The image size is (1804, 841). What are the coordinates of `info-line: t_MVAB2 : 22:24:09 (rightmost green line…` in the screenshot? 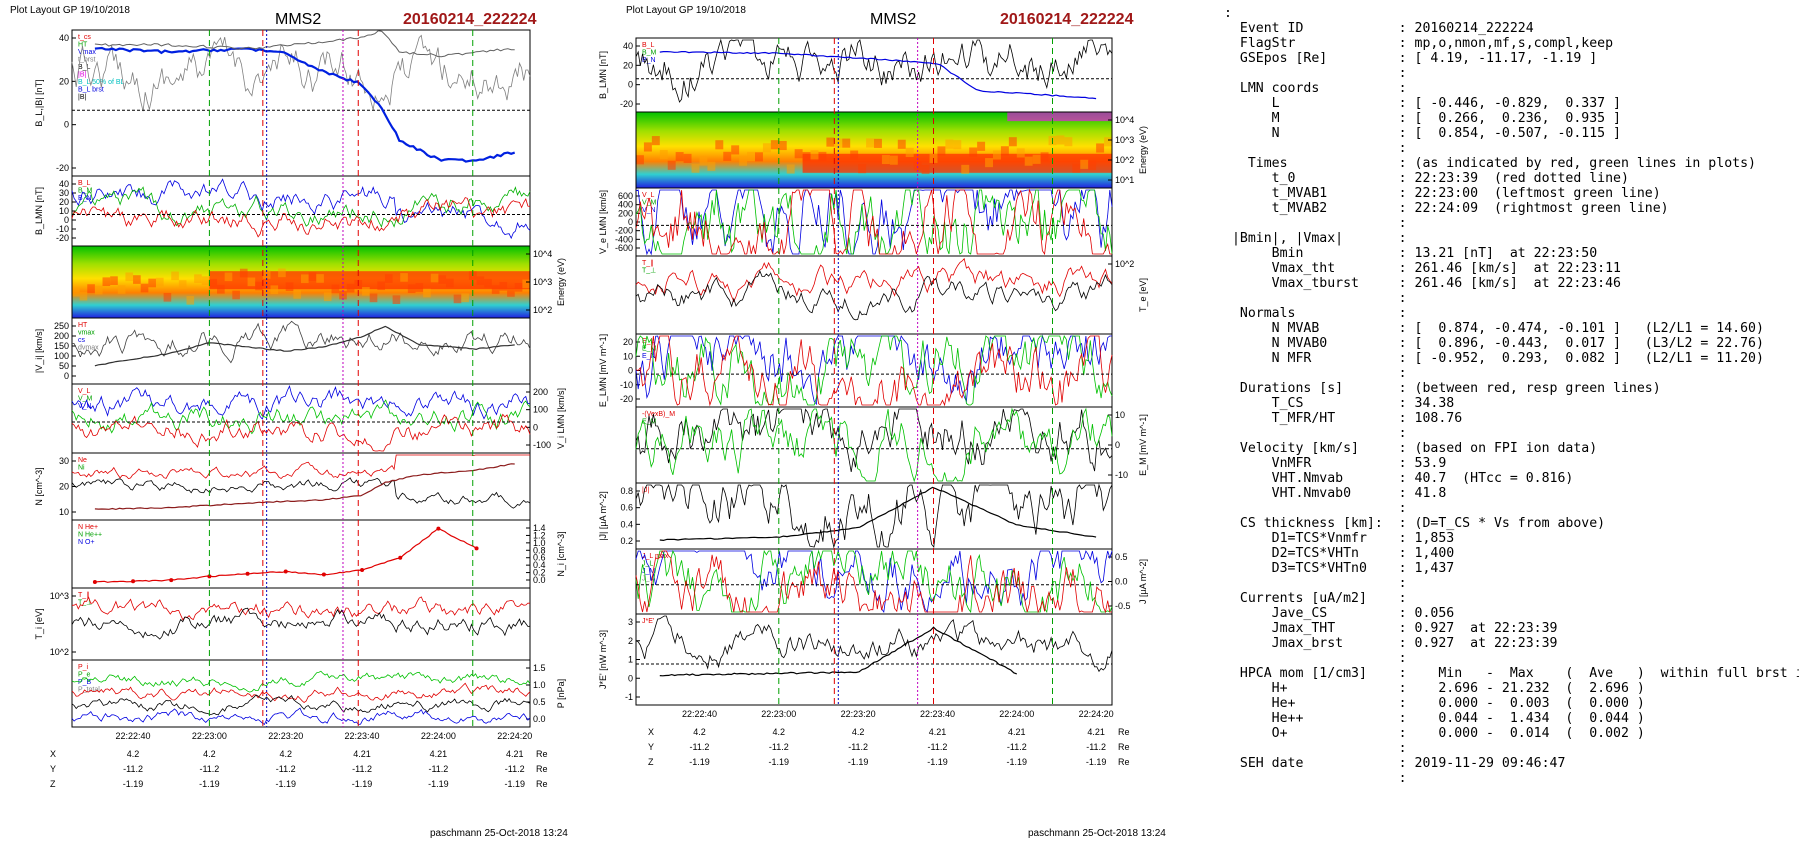 It's located at (1446, 208).